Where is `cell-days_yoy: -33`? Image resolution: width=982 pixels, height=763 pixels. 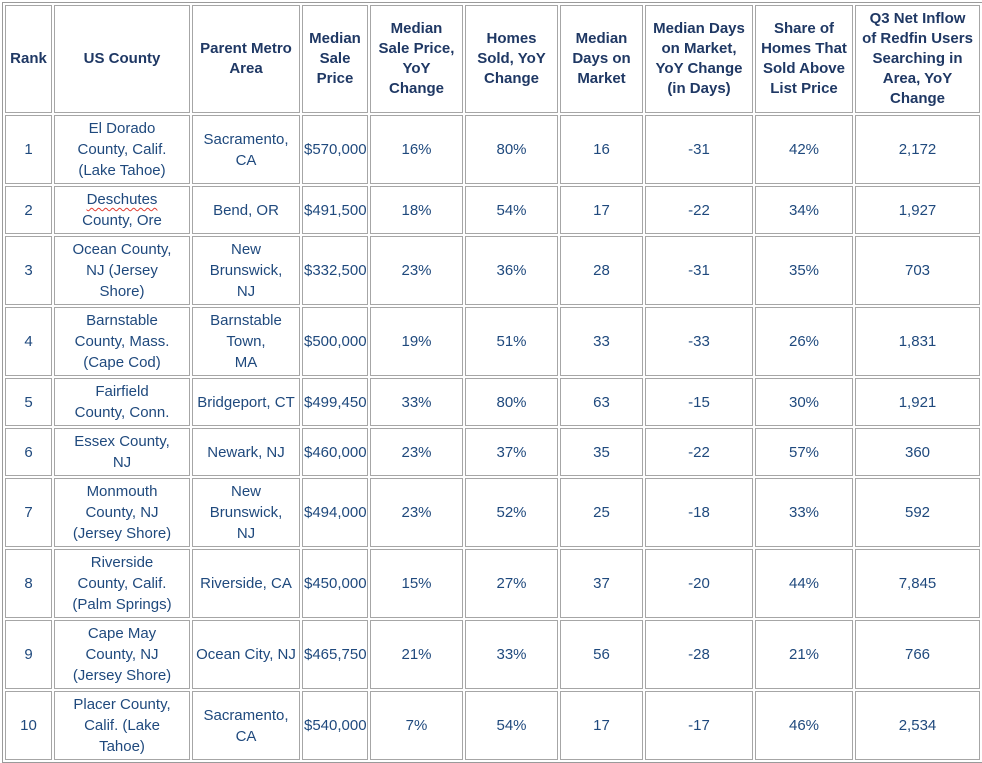 cell-days_yoy: -33 is located at coordinates (699, 341).